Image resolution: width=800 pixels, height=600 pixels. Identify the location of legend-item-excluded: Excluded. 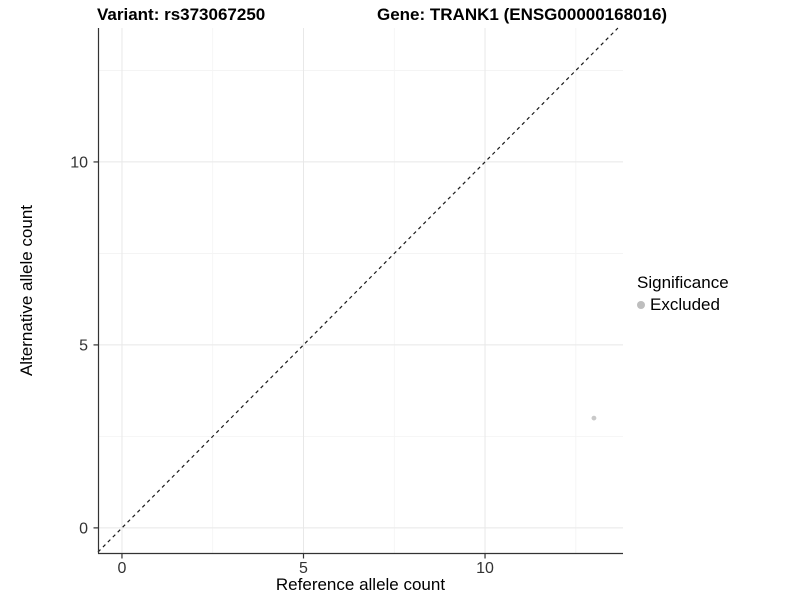
(683, 305).